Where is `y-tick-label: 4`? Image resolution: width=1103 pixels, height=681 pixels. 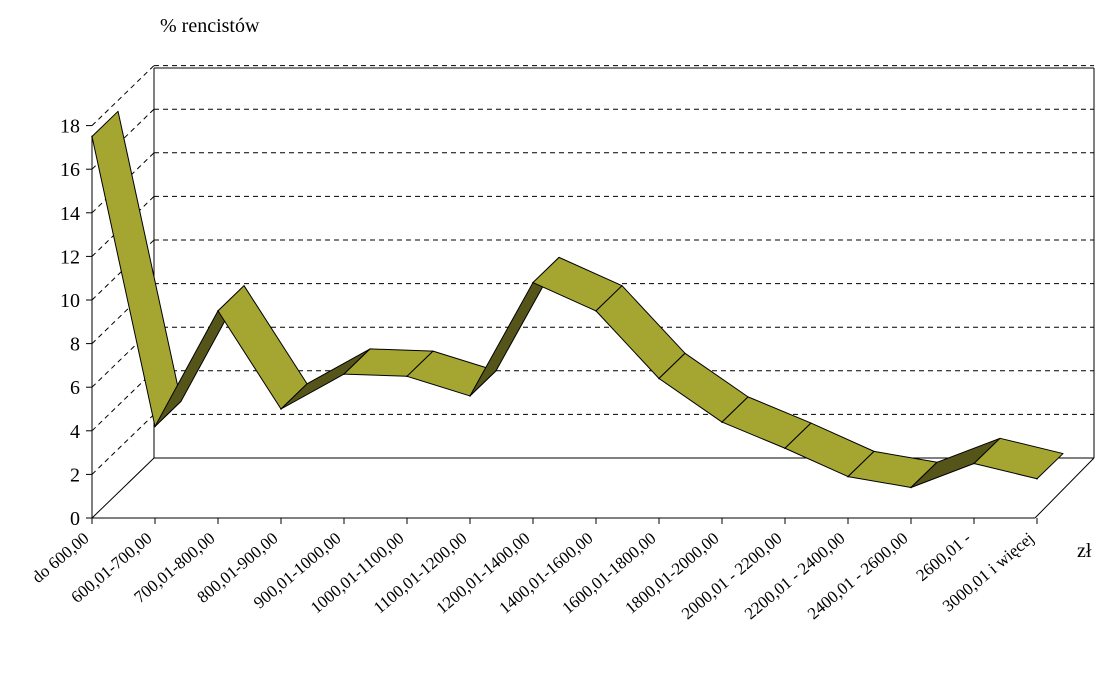
y-tick-label: 4 is located at coordinates (75, 432).